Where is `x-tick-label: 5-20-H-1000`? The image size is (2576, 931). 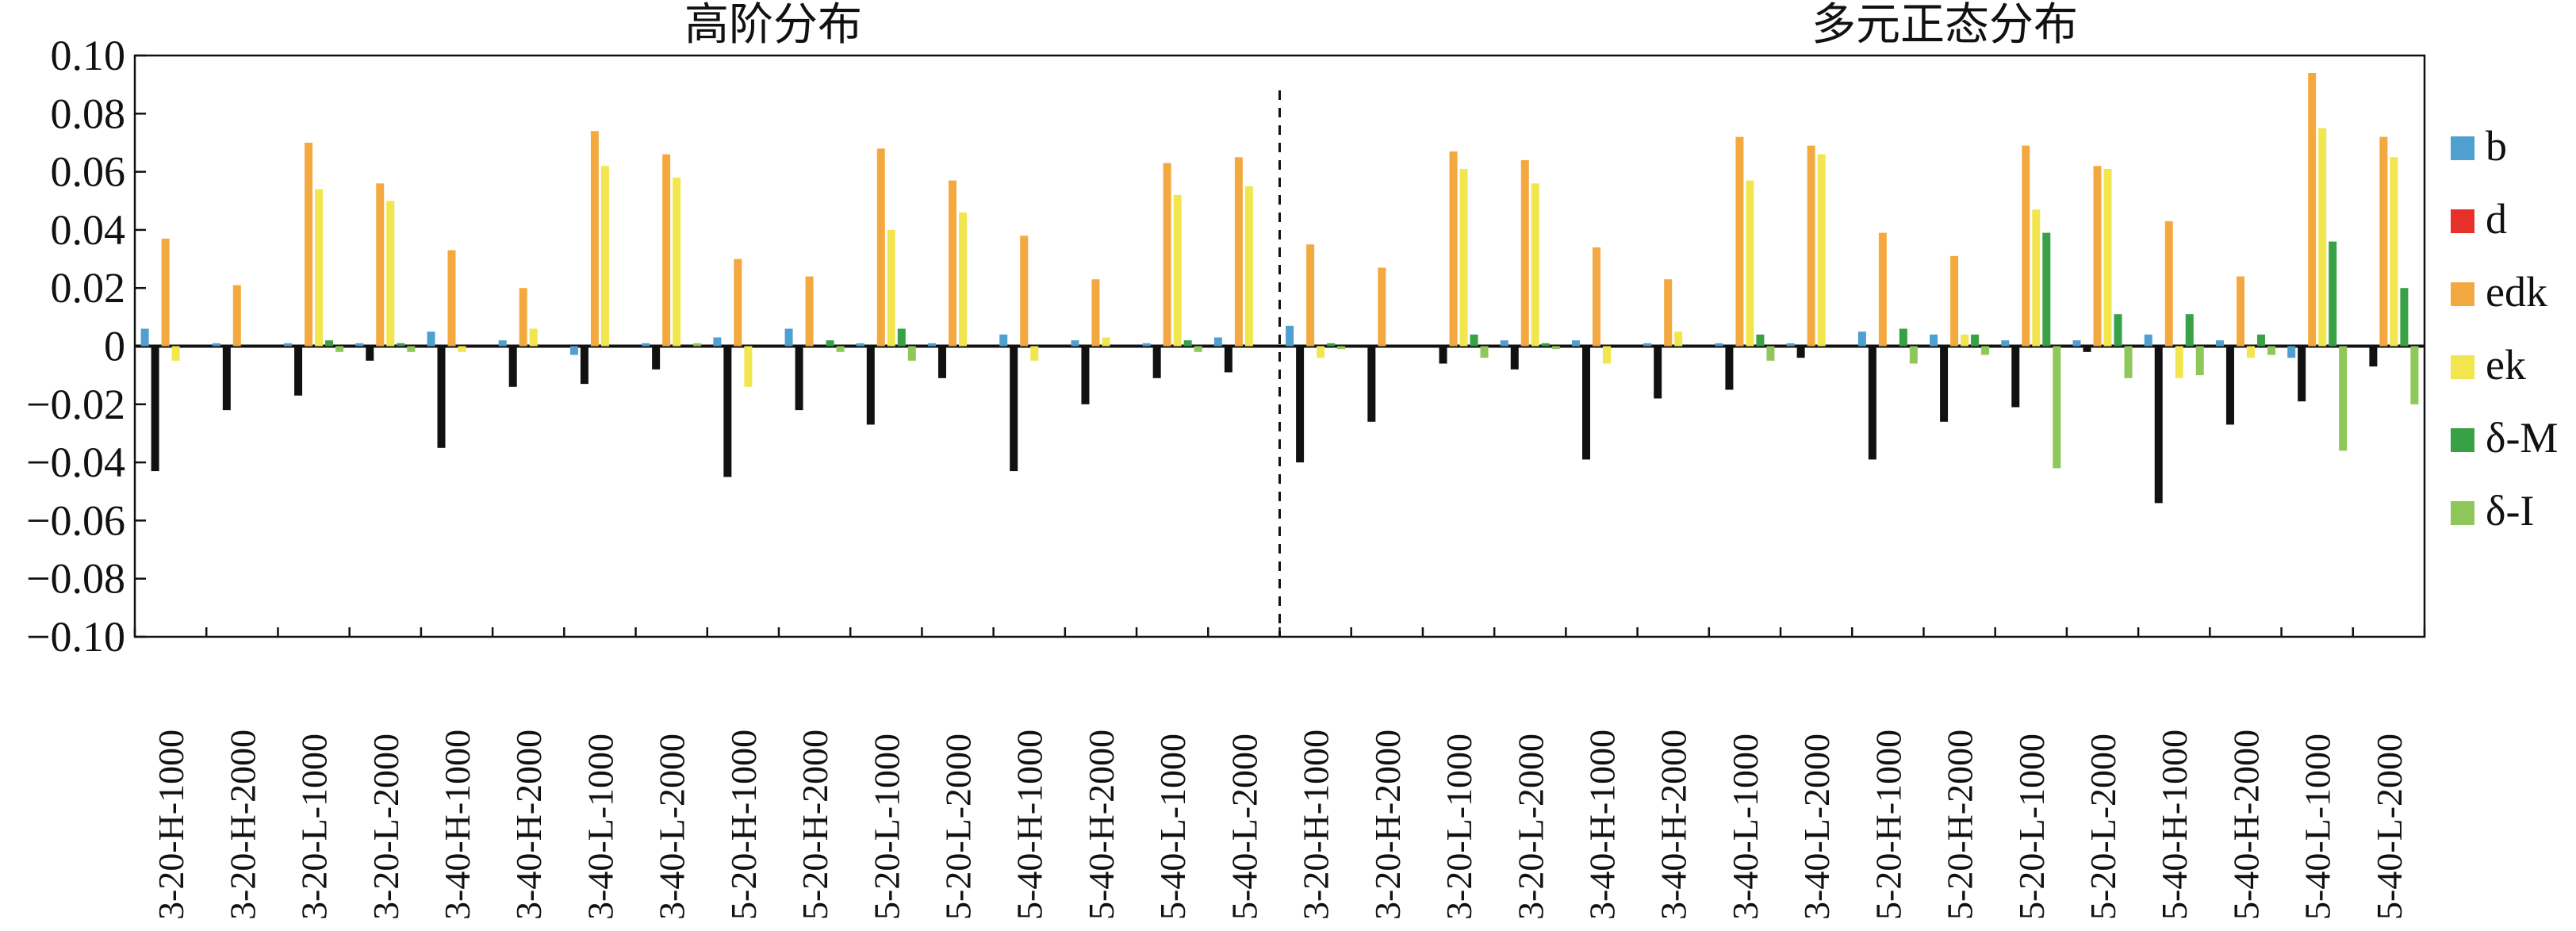
x-tick-label: 5-20-H-1000 is located at coordinates (744, 825).